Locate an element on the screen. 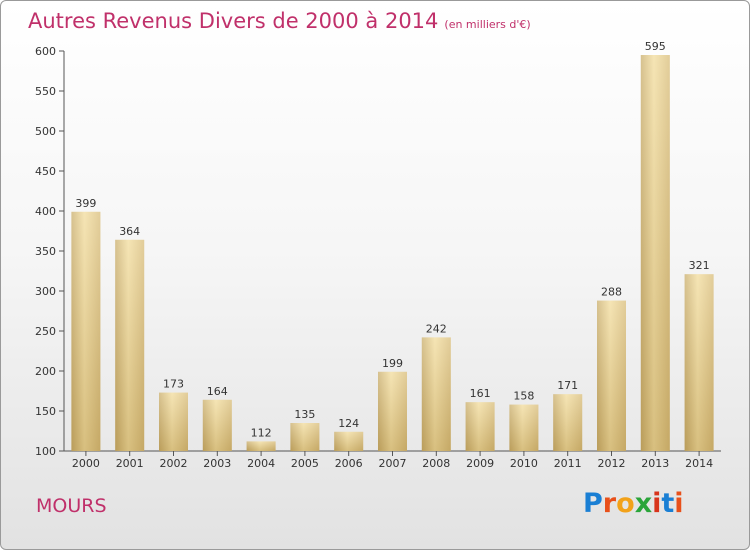 The image size is (750, 550). bar-2014: 321 is located at coordinates (699, 355).